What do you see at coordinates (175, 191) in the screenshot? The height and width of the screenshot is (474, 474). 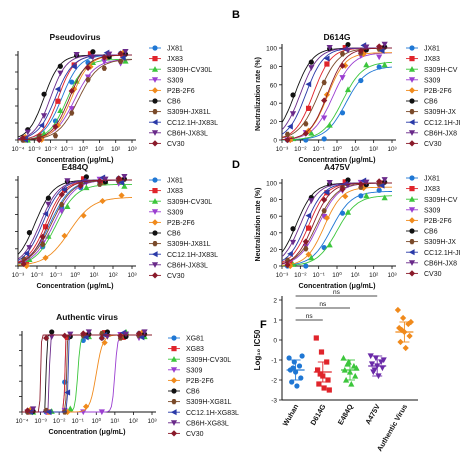 I see `legend-label: JX83` at bounding box center [175, 191].